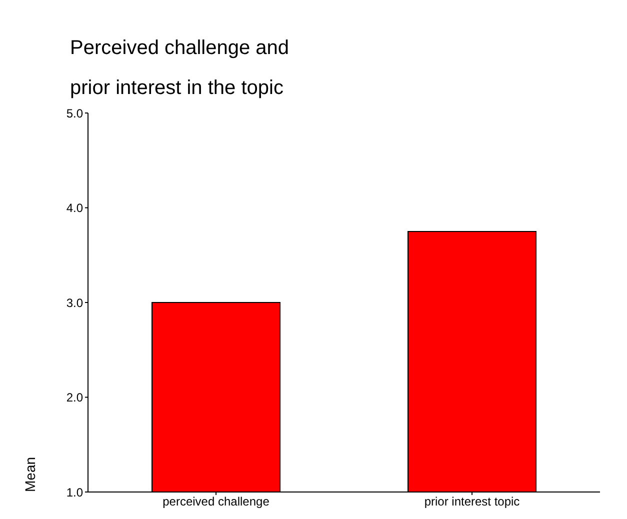 The image size is (627, 519). I want to click on y-axis-title: Mean, so click(30, 474).